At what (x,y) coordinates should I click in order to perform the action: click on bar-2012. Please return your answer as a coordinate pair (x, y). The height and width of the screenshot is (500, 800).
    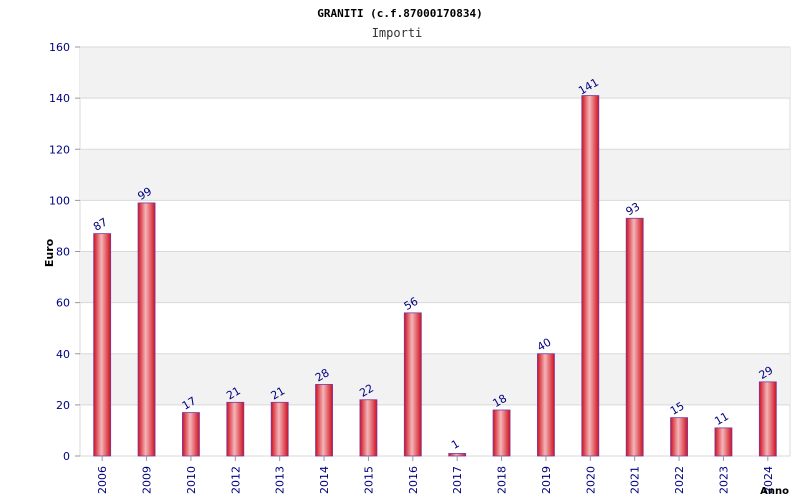
    Looking at the image, I should click on (235, 429).